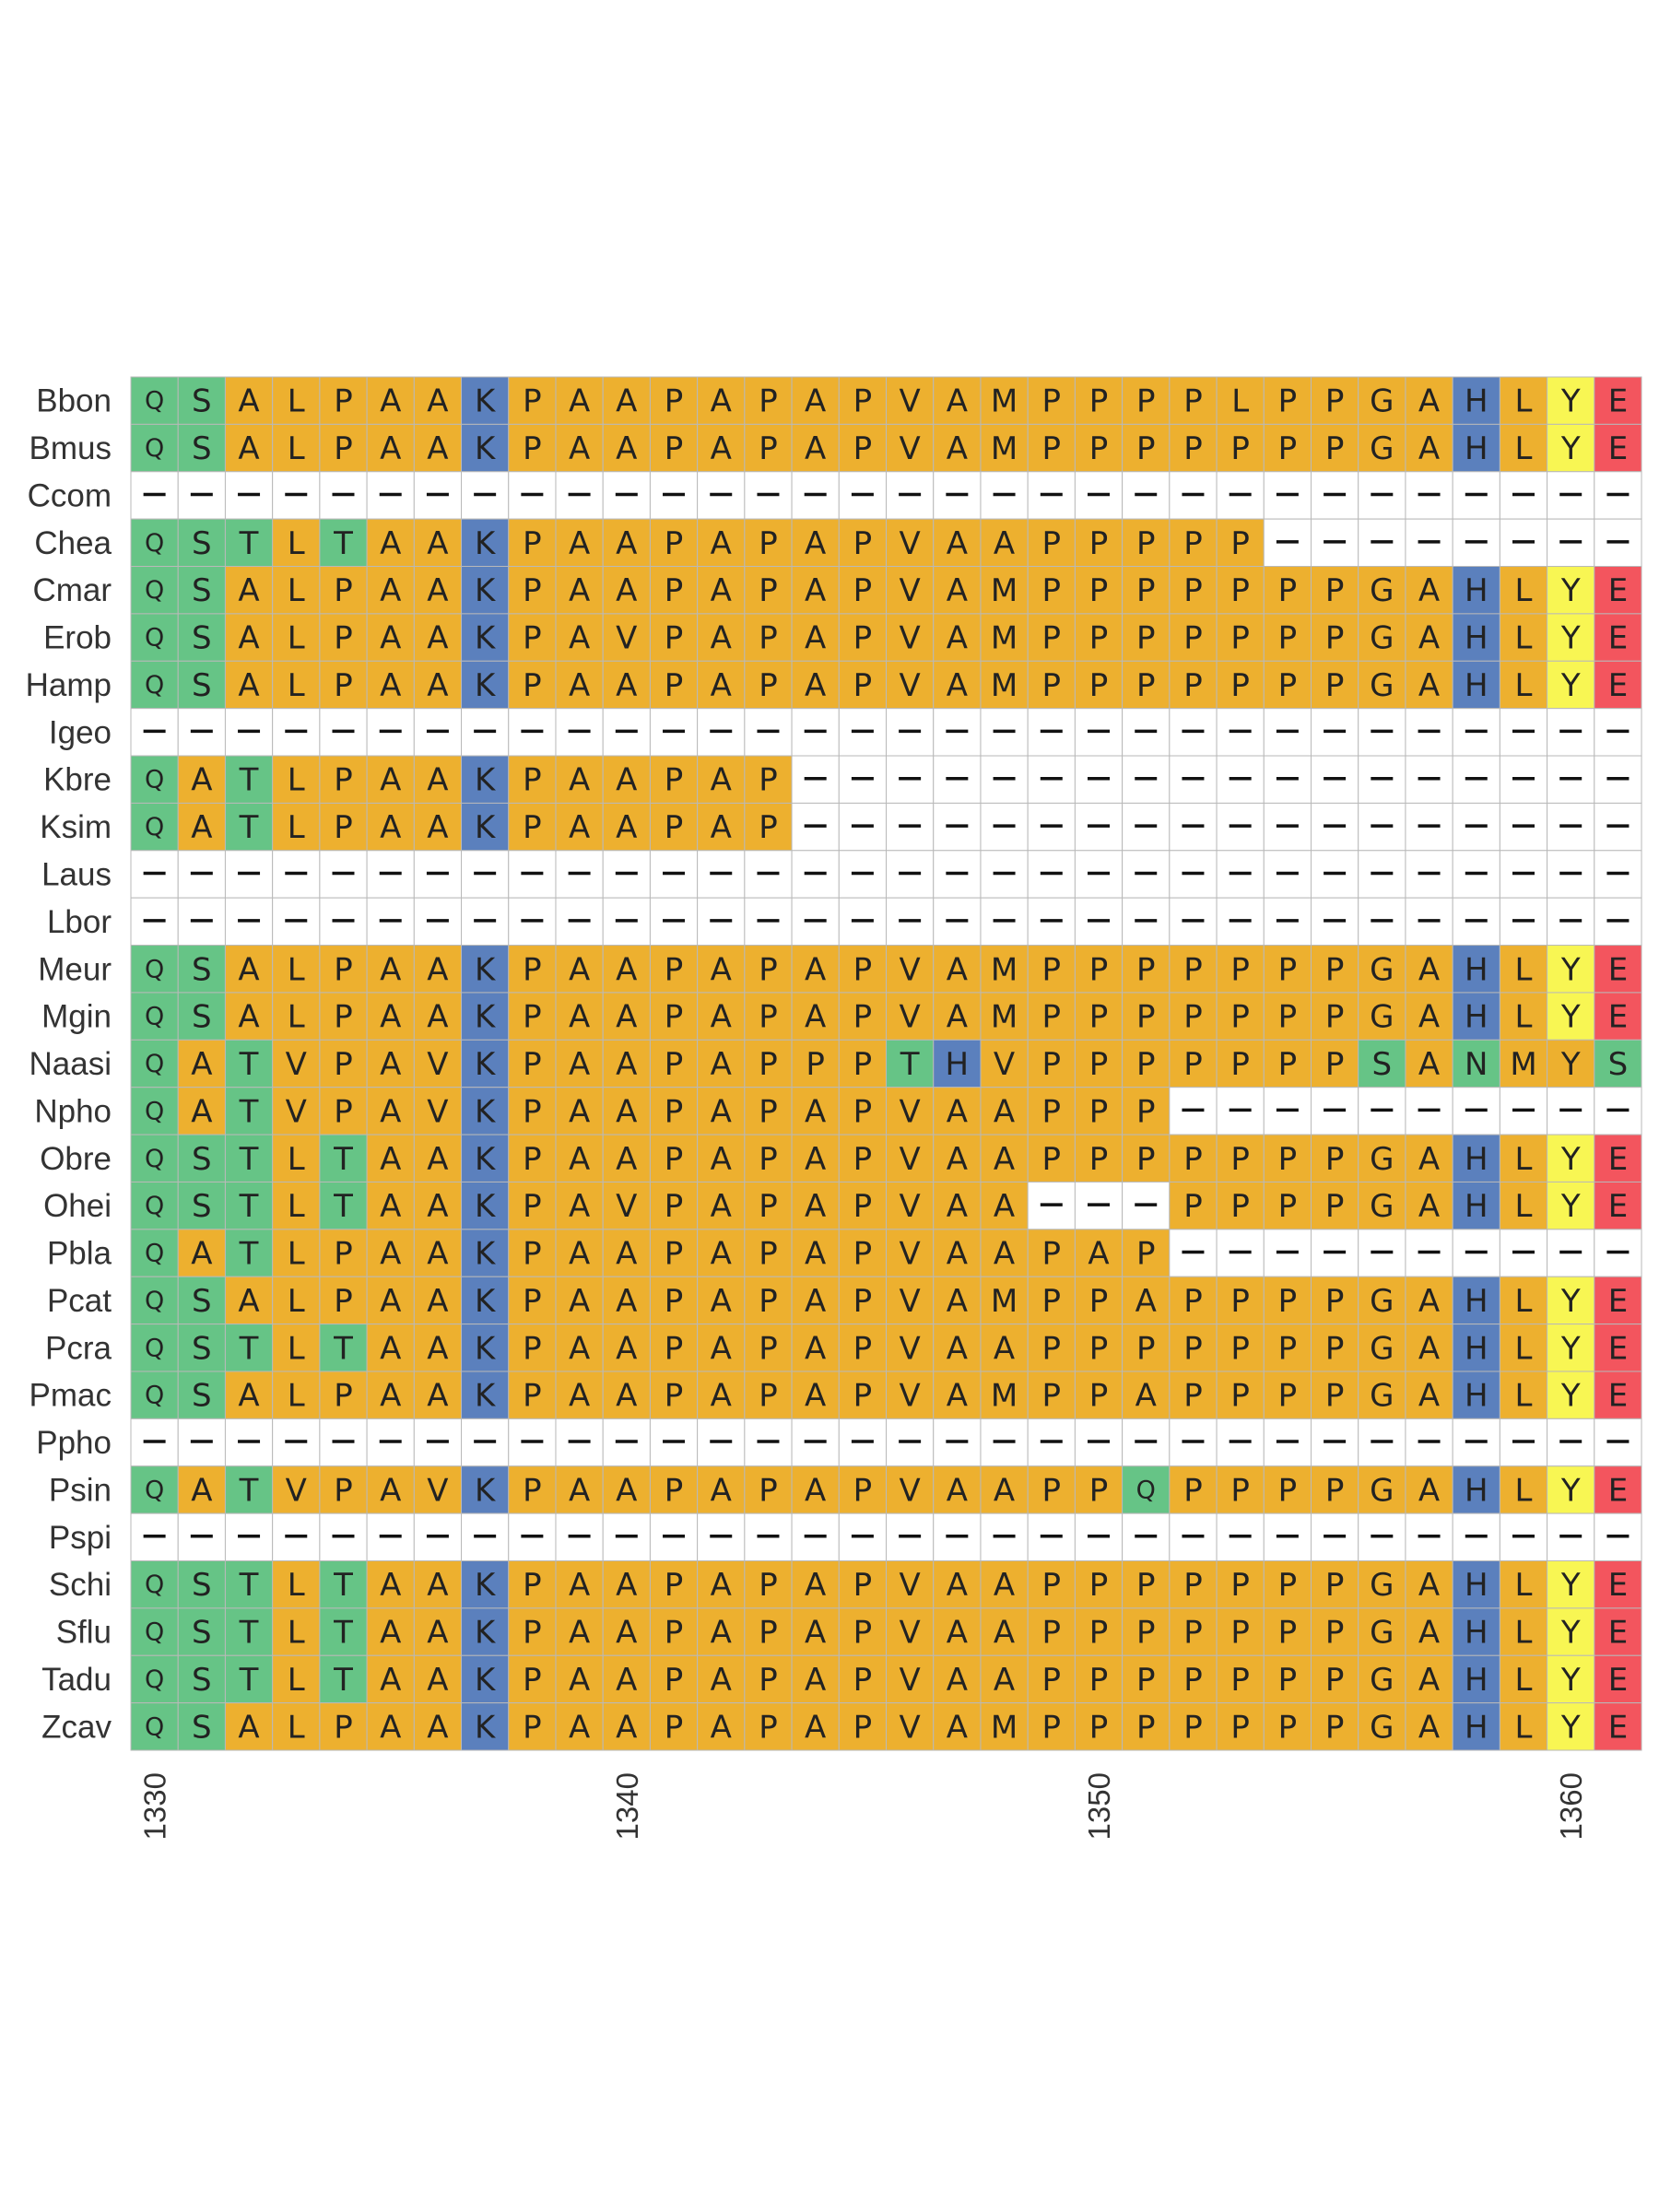  I want to click on residue-letter: T, so click(910, 1064).